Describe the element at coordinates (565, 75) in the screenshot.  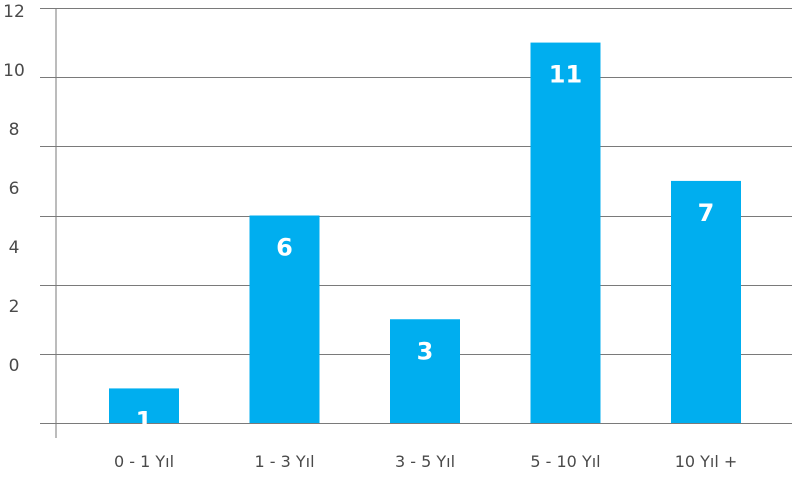
I see `data-label: 11` at that location.